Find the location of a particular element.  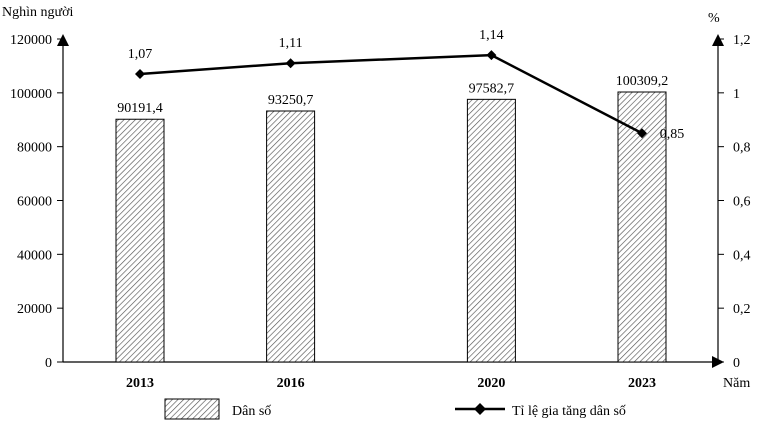

bar-2016 is located at coordinates (291, 236).